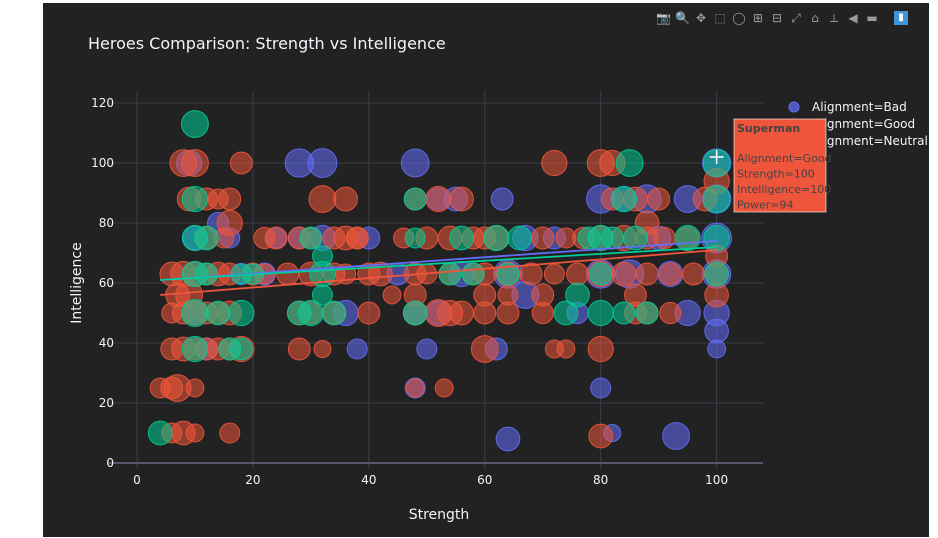  I want to click on reset-axes-icon: ⌂, so click(815, 18).